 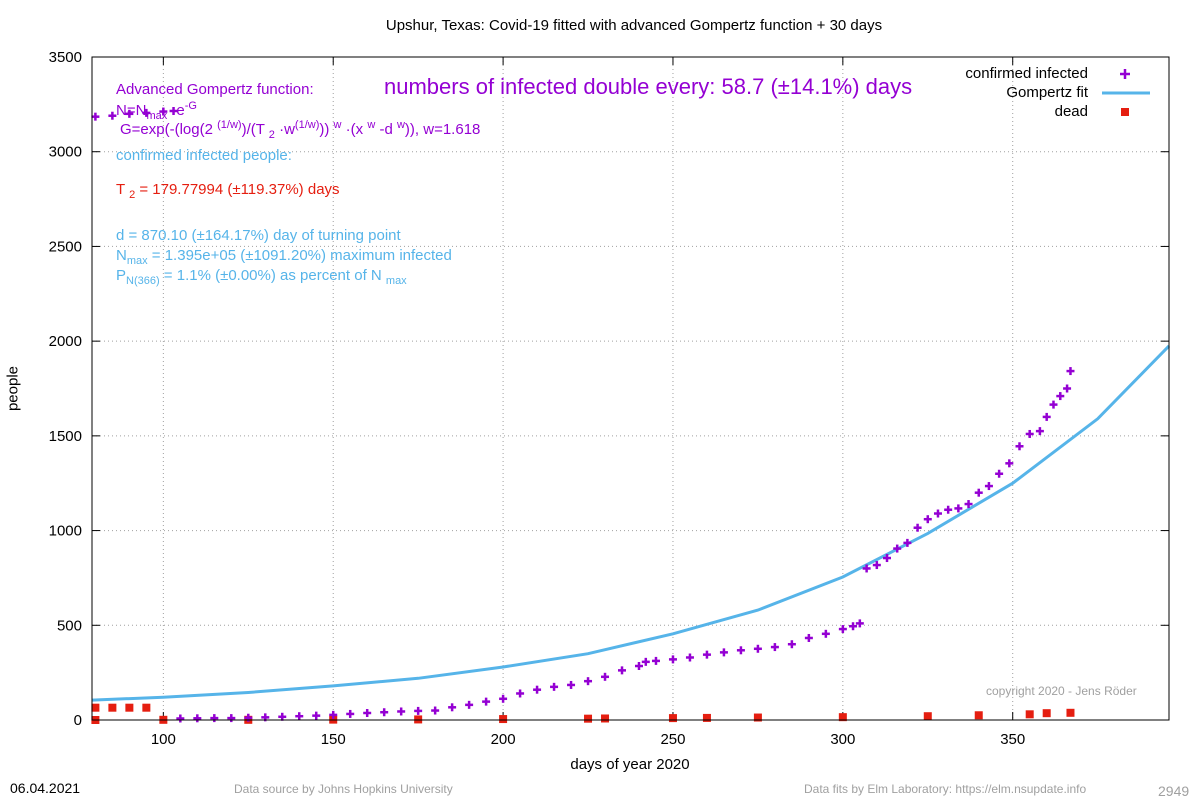 I want to click on eq1-sub: max, so click(x=157, y=116).